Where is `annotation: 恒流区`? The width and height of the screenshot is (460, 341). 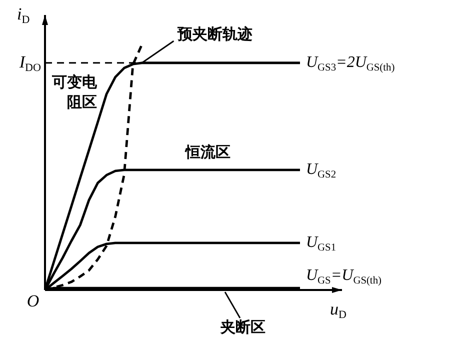 annotation: 恒流区 is located at coordinates (207, 151).